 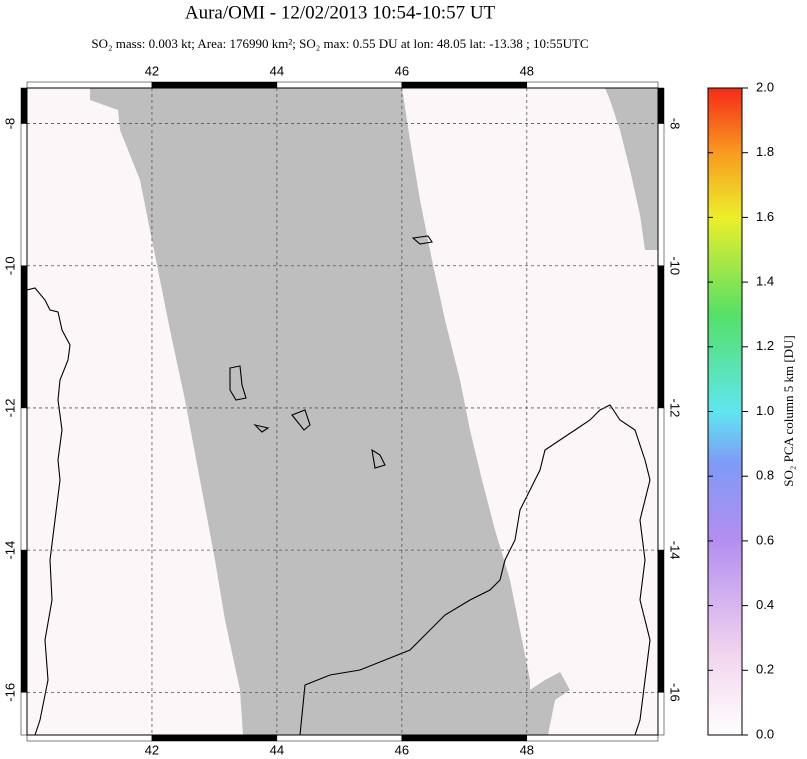 What do you see at coordinates (765, 216) in the screenshot?
I see `colorbar-tick-label: 1.6` at bounding box center [765, 216].